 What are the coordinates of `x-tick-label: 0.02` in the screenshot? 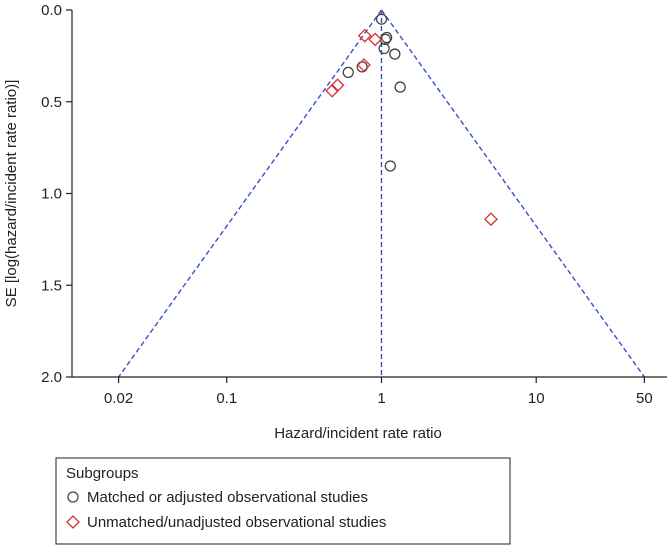 It's located at (118, 398).